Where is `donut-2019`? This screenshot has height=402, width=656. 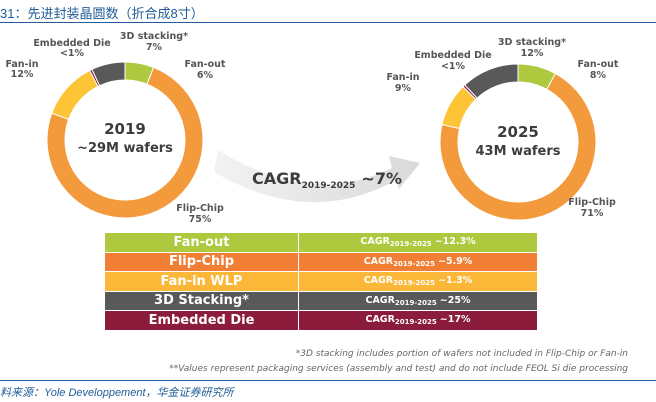
donut-2019 is located at coordinates (125, 140).